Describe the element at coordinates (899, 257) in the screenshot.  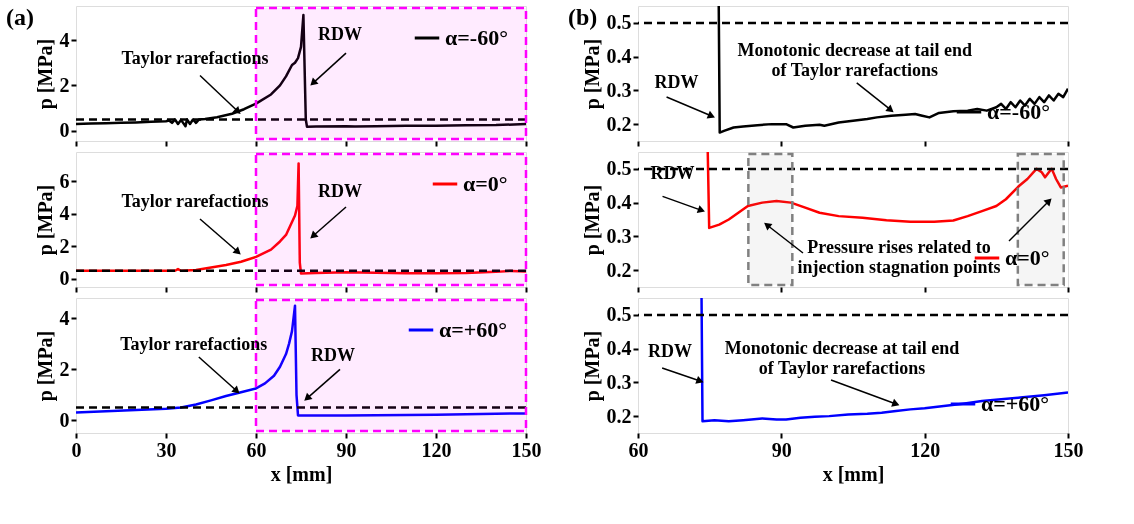
I see `annotation: Pressure rises related to injection stagnation points` at that location.